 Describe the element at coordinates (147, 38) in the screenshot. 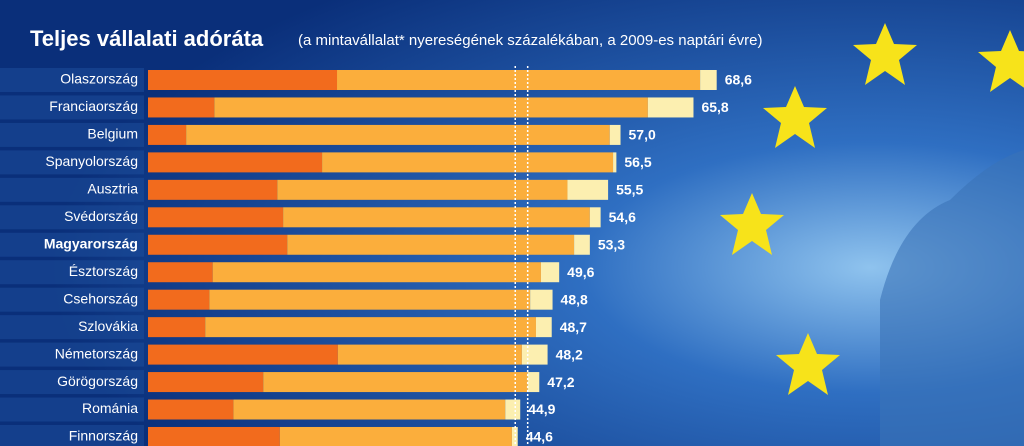

I see `chart-title: Teljes vállalati adóráta` at that location.